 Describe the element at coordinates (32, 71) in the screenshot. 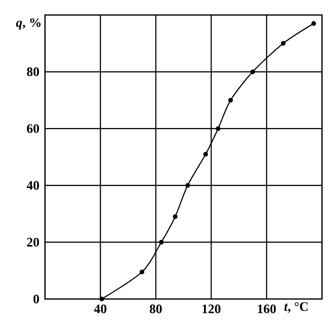

I see `y-tick-label: 80` at that location.